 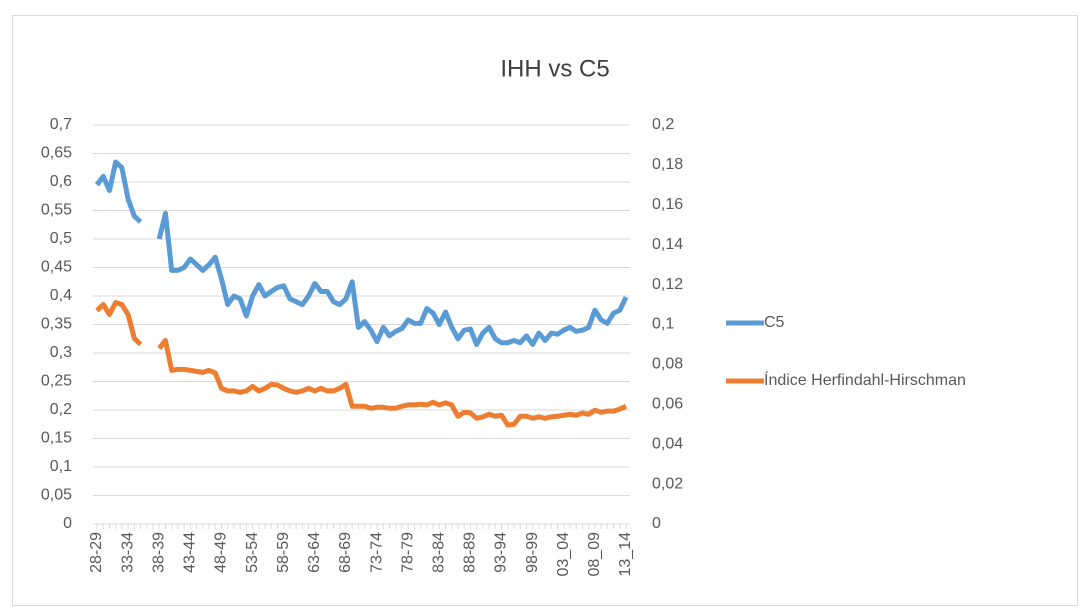 I want to click on x-tick-label: 03_04, so click(x=563, y=554).